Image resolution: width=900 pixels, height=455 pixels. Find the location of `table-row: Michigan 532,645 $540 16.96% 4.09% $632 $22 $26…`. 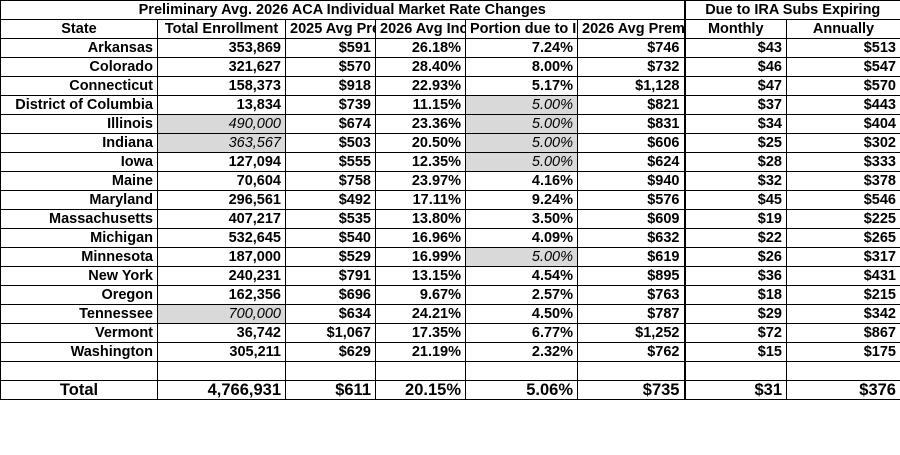

table-row: Michigan 532,645 $540 16.96% 4.09% $632 $22 $26… is located at coordinates (450, 238).